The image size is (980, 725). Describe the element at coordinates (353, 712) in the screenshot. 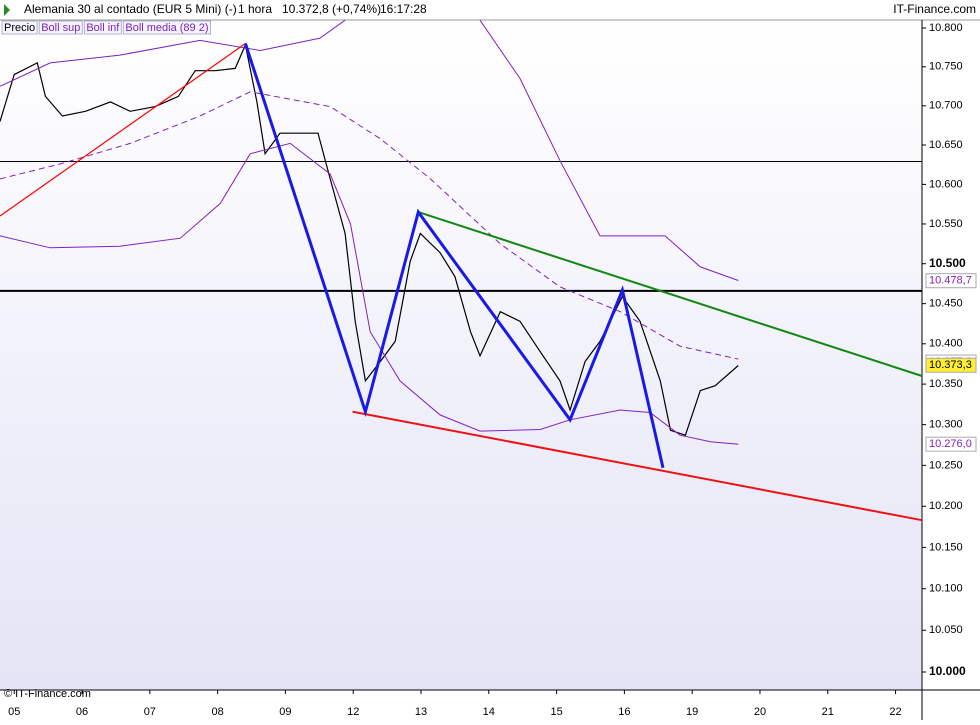

I see `x-tick-label: 12` at that location.